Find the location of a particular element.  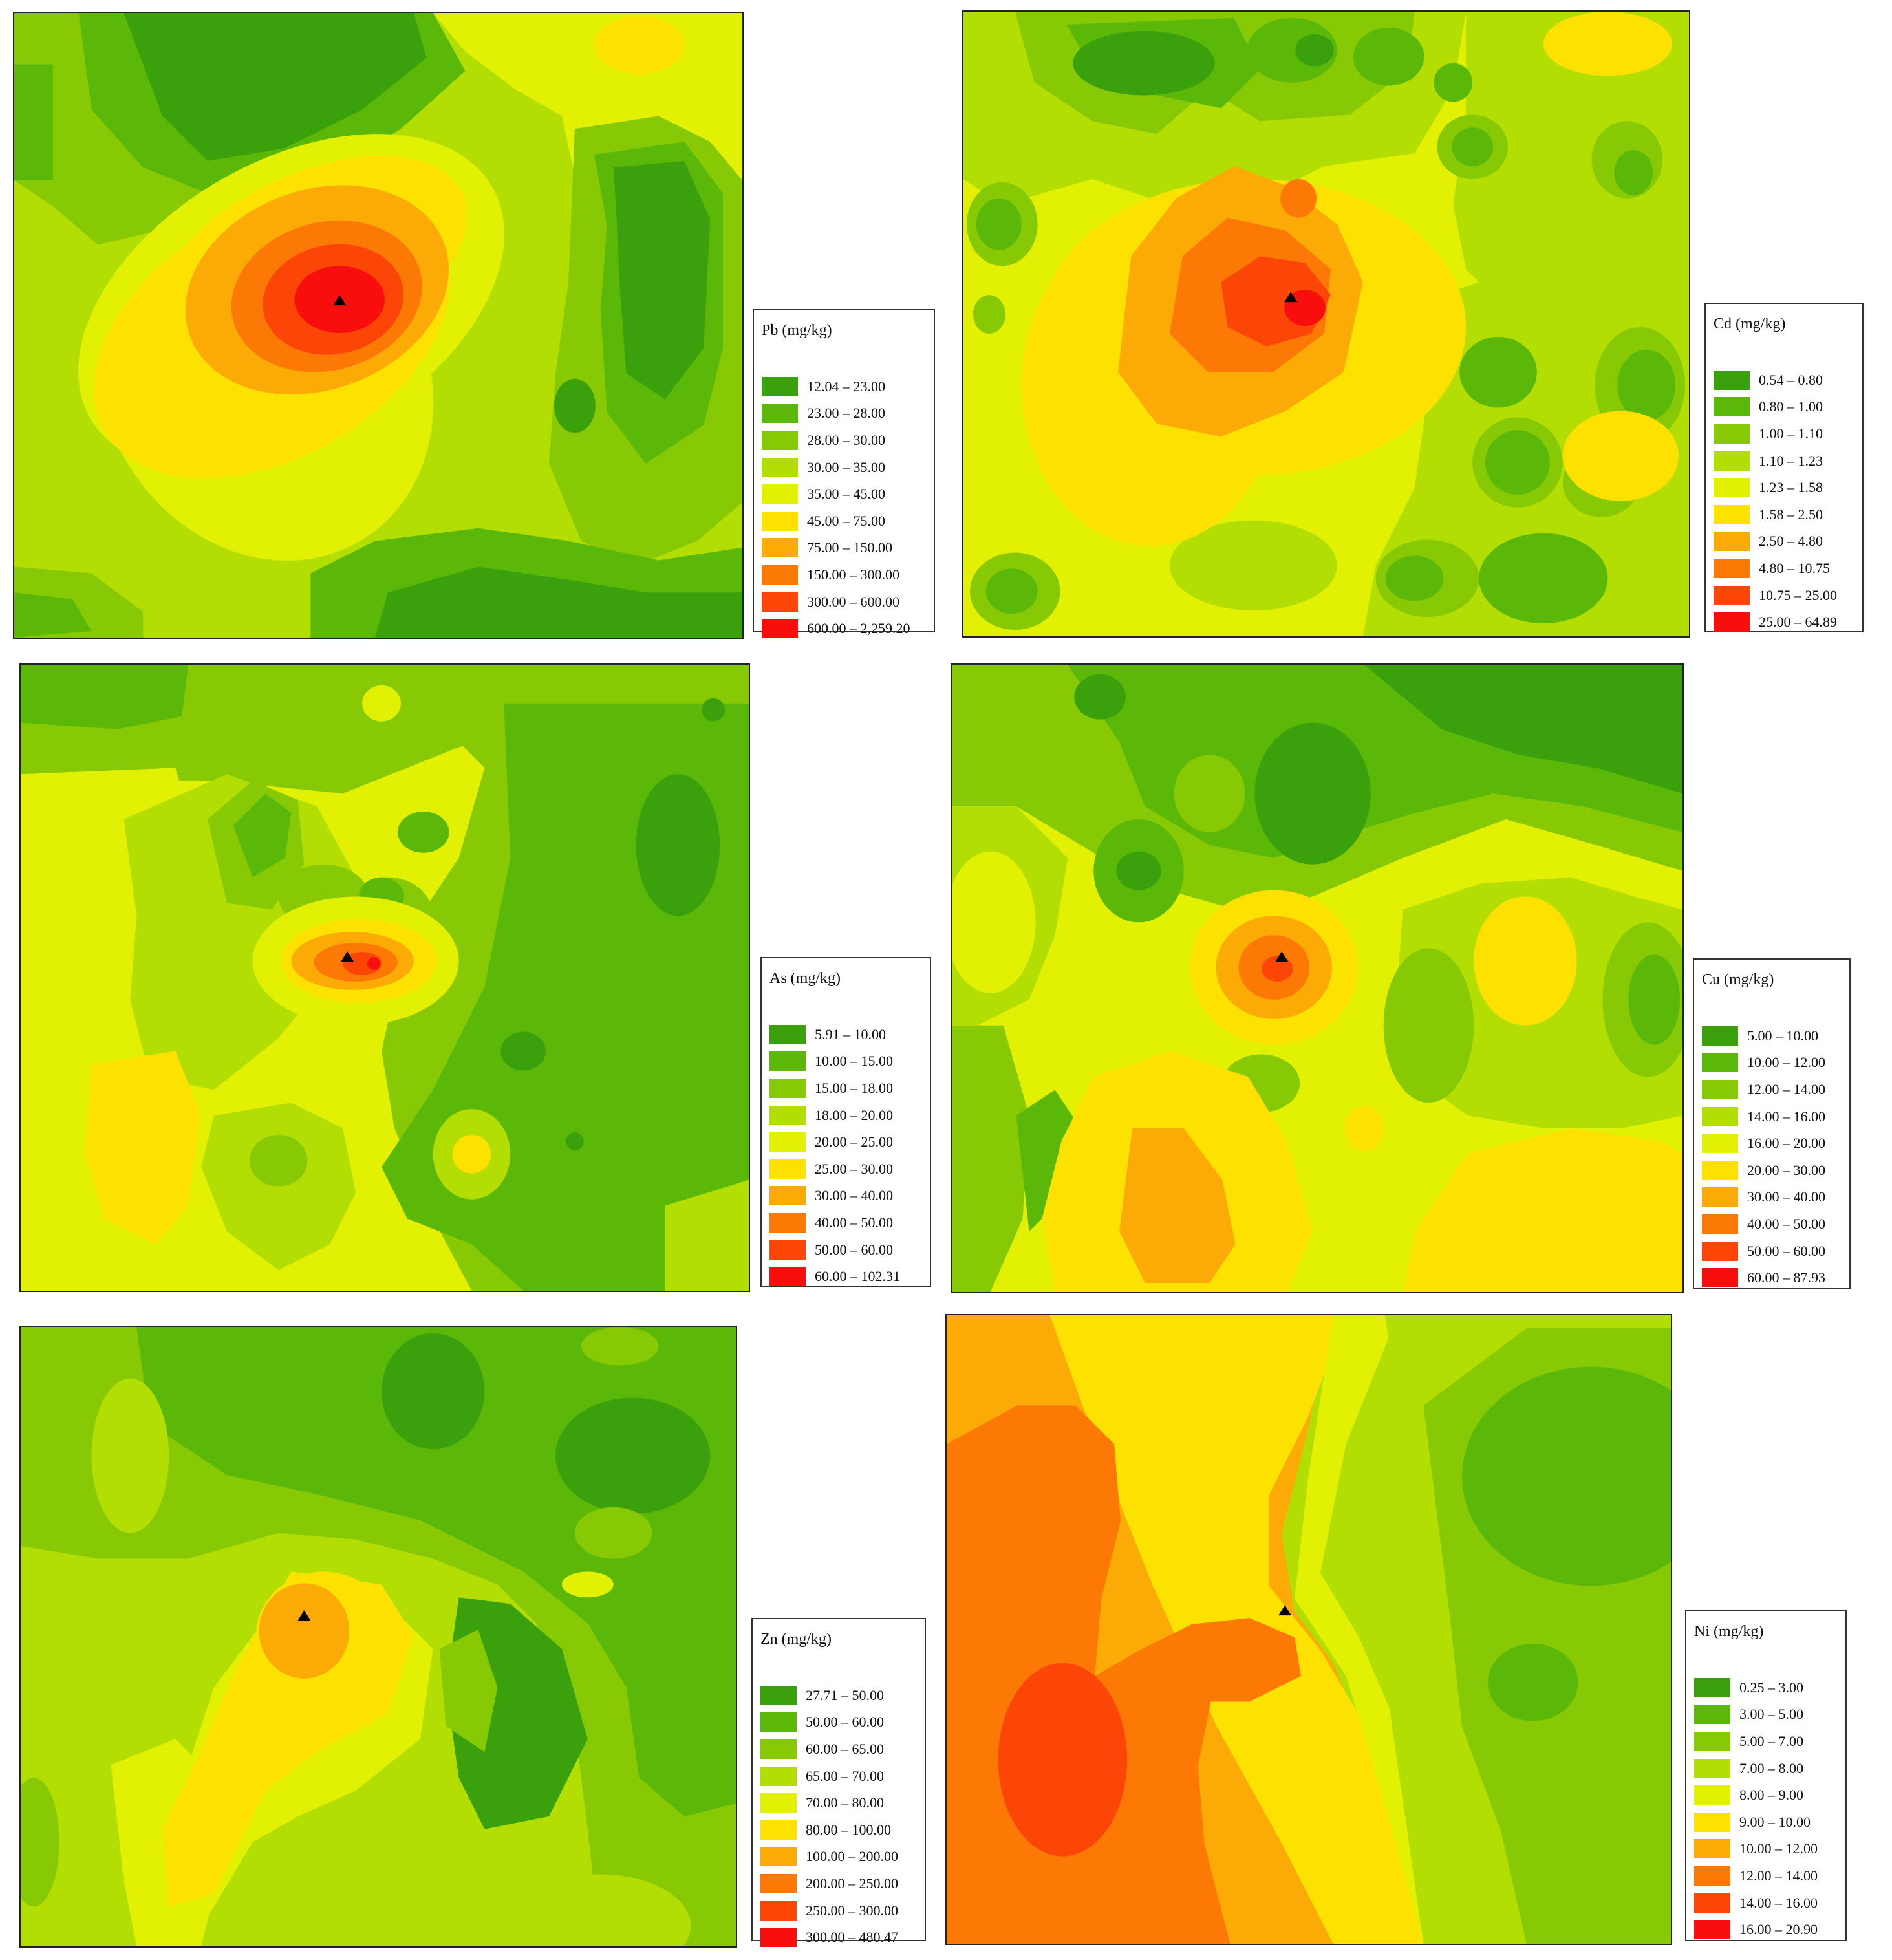

ni-surface is located at coordinates (1309, 1629).